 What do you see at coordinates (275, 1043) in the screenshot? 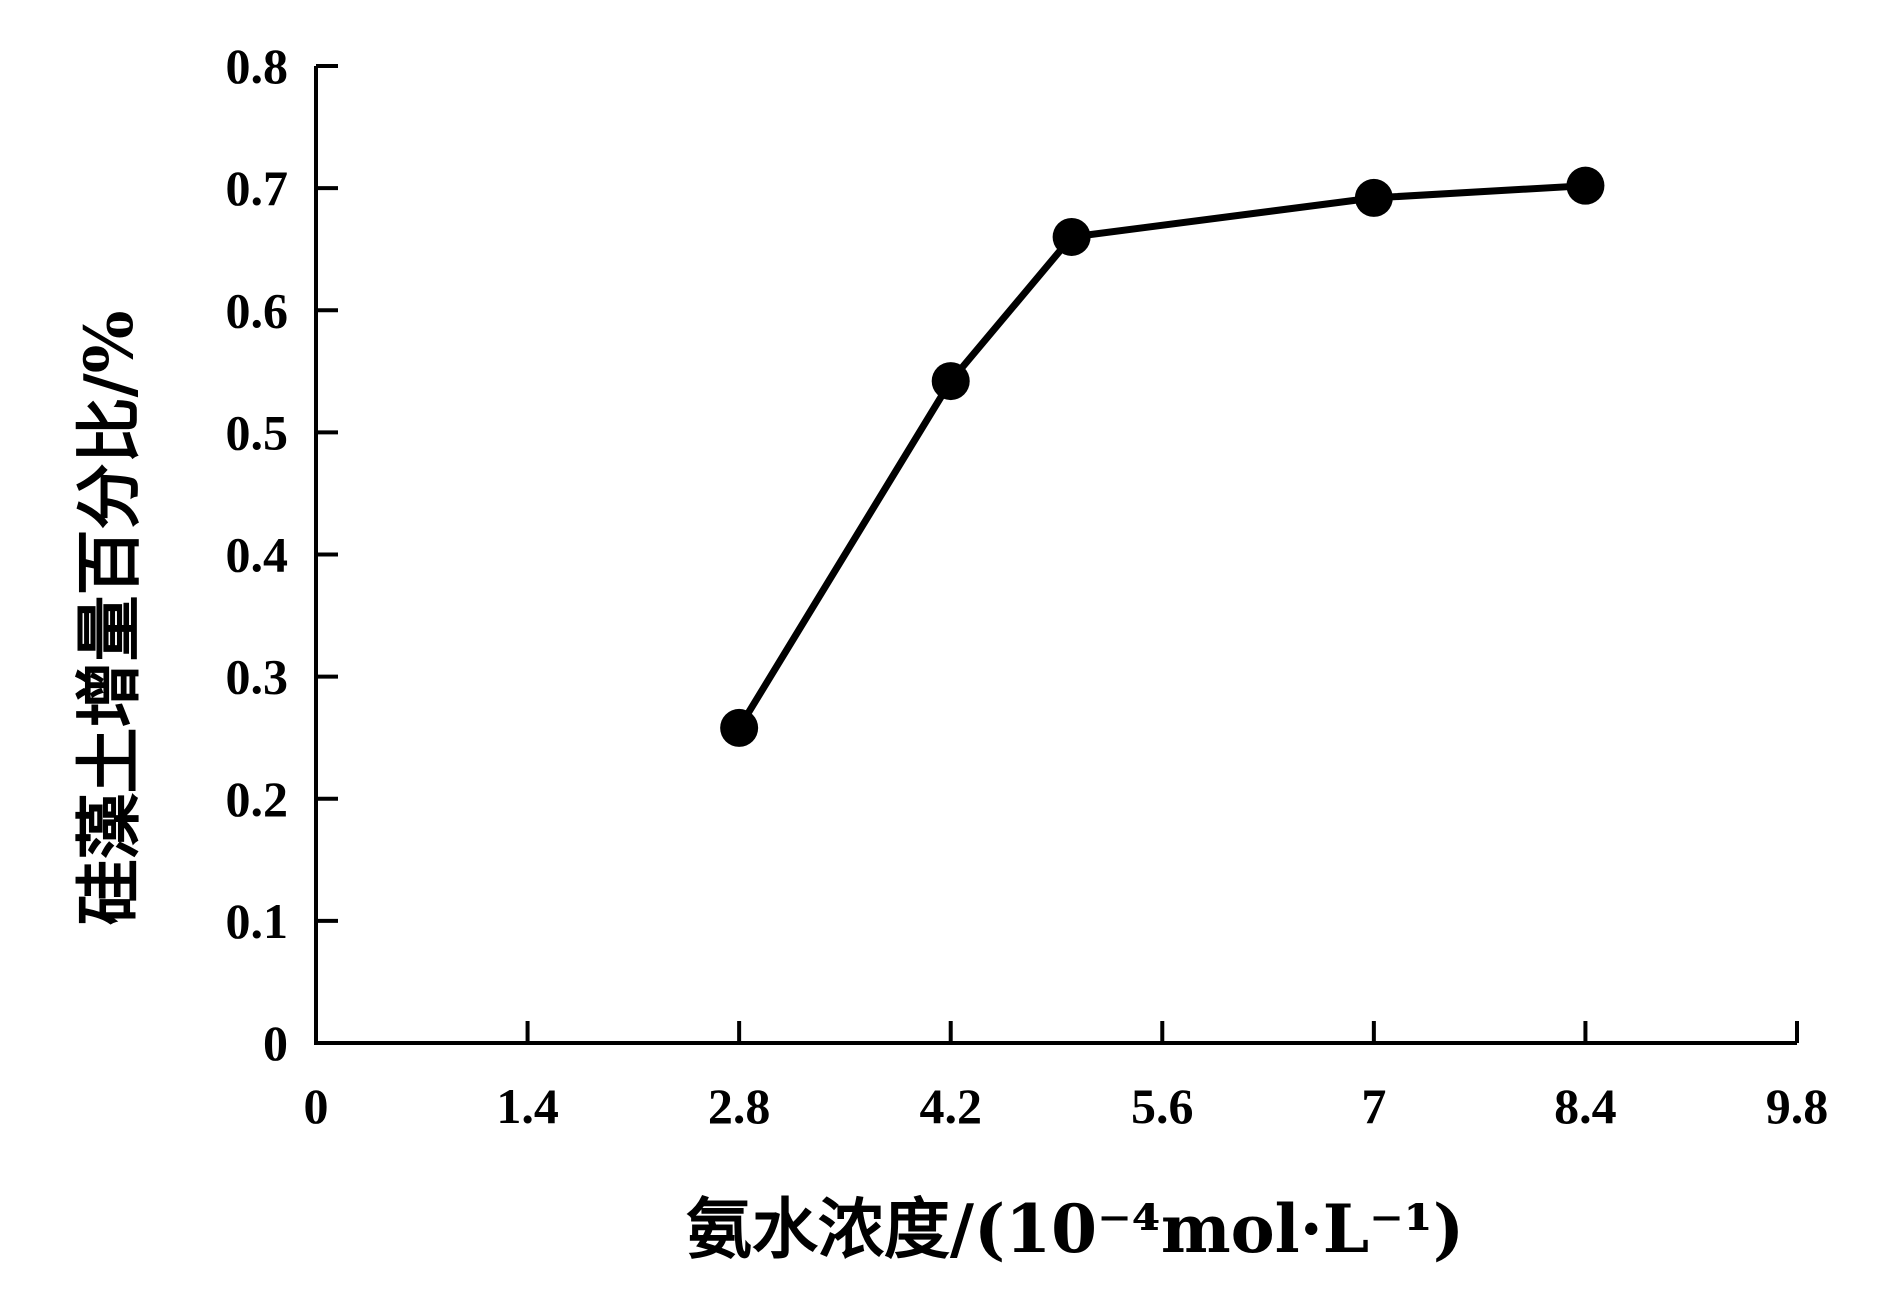
I see `y-tick-label: 0` at bounding box center [275, 1043].